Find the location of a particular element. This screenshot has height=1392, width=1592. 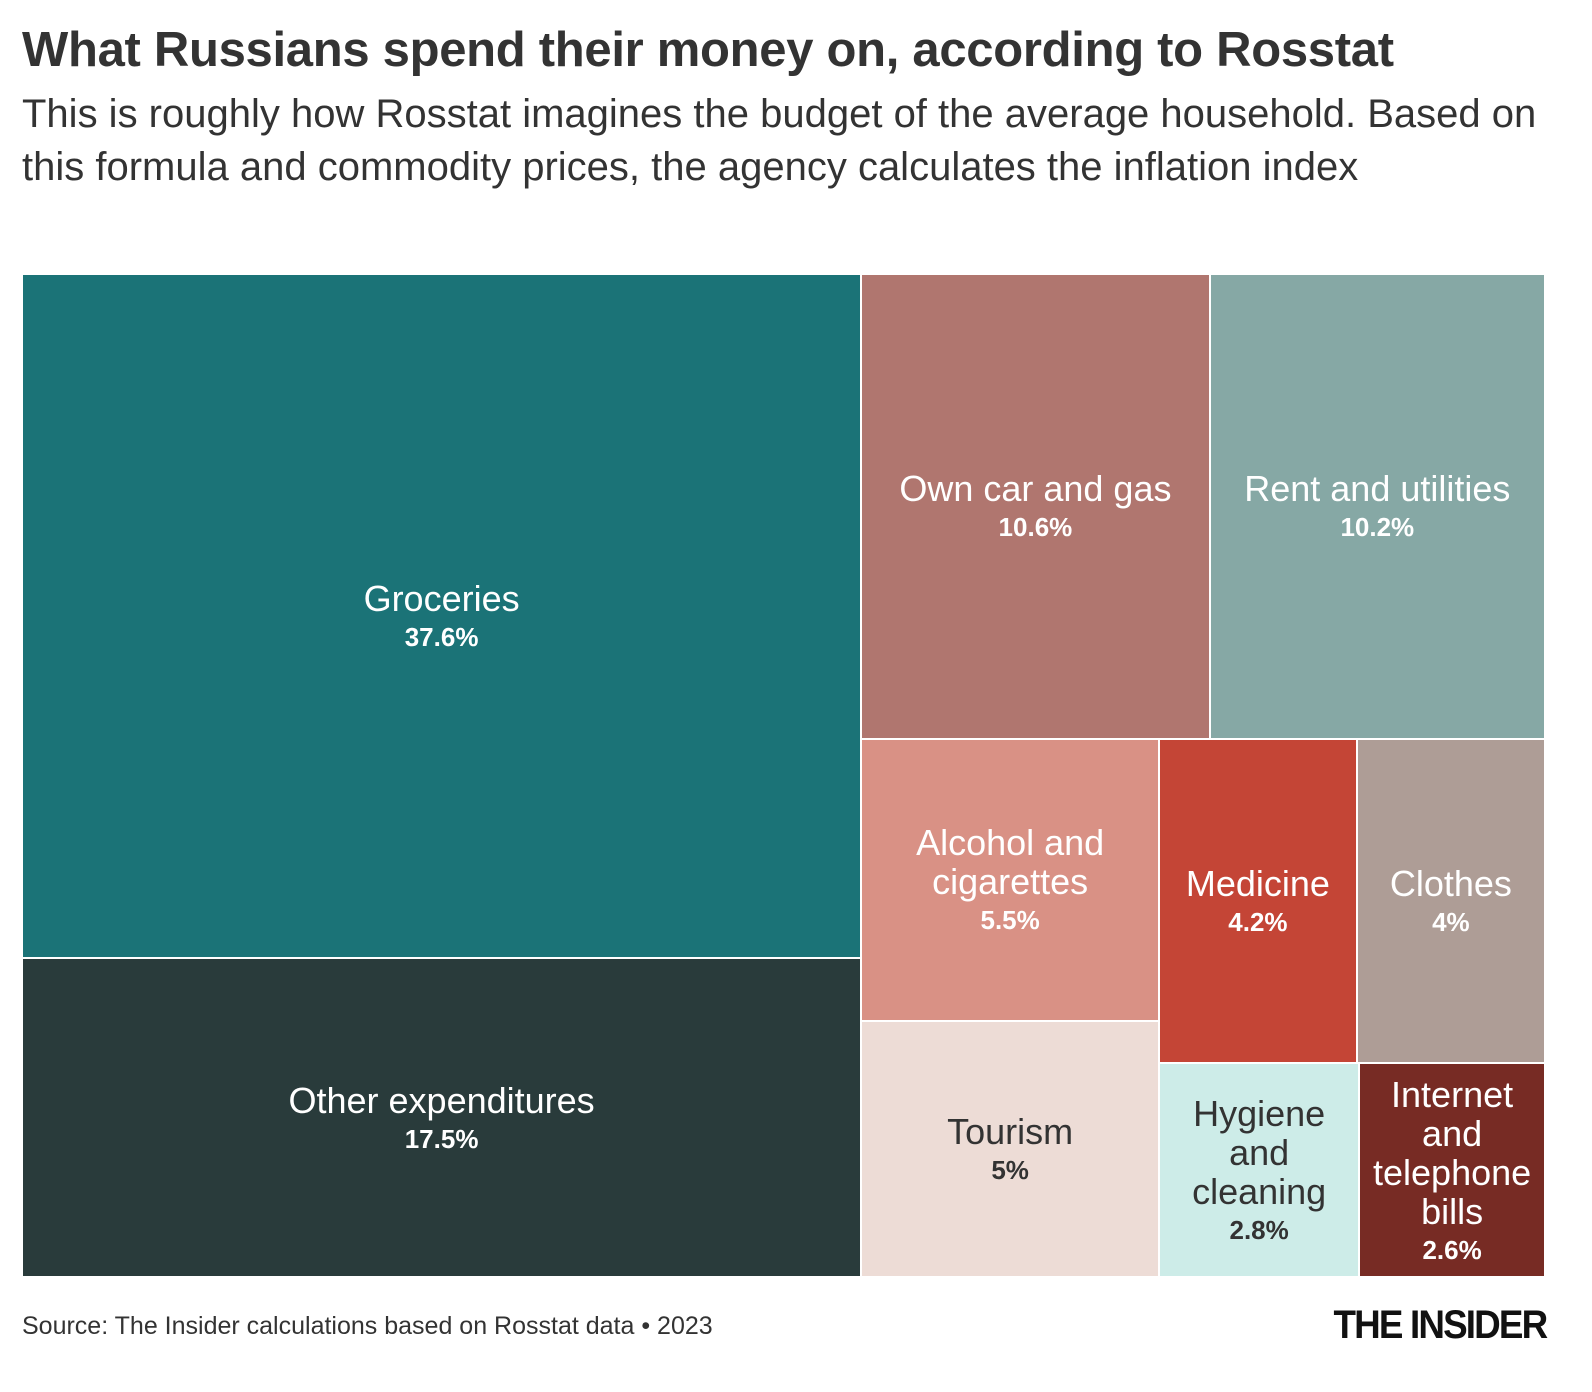

cell-label: Clothes is located at coordinates (1450, 883).